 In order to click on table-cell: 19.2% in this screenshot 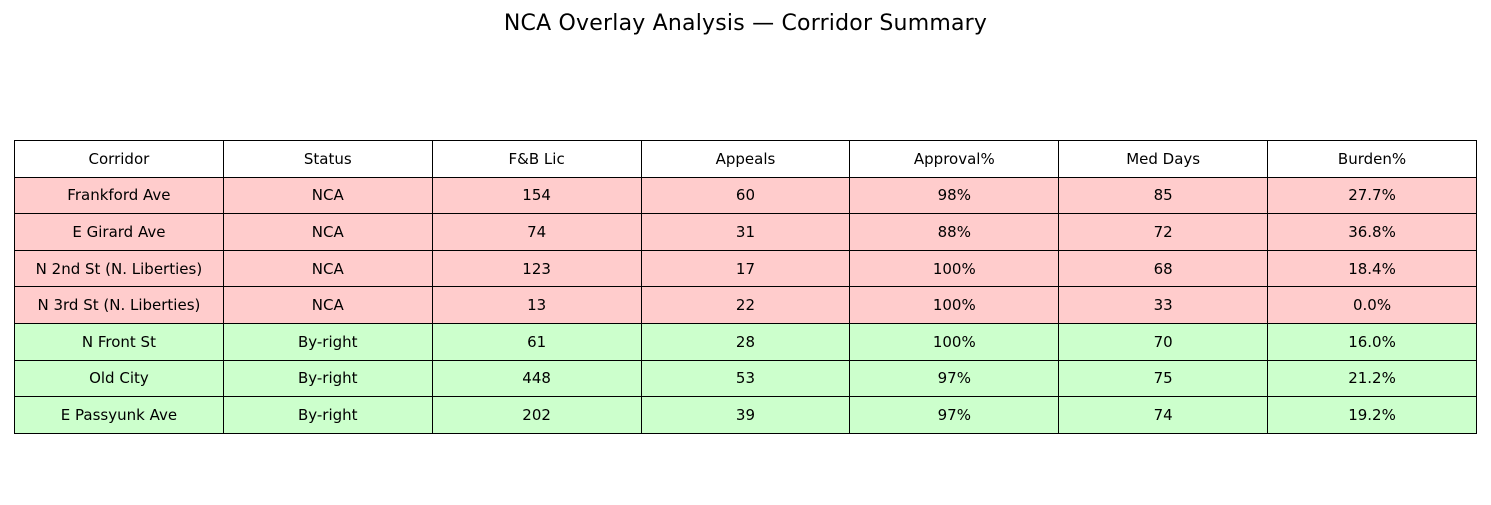, I will do `click(1372, 415)`.